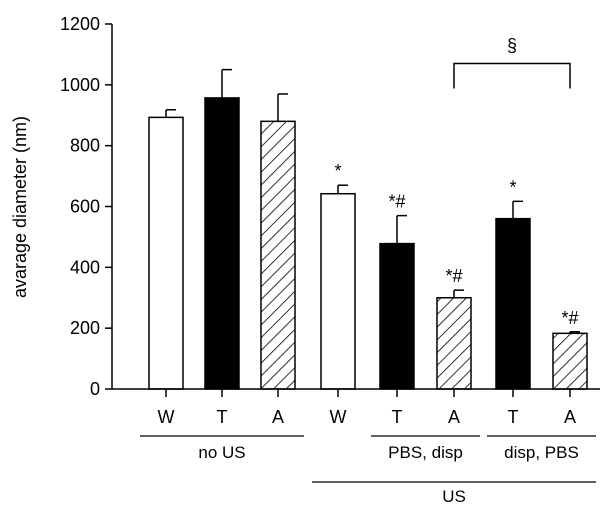  What do you see at coordinates (20, 207) in the screenshot?
I see `y-axis-label: avarage diameter (nm)` at bounding box center [20, 207].